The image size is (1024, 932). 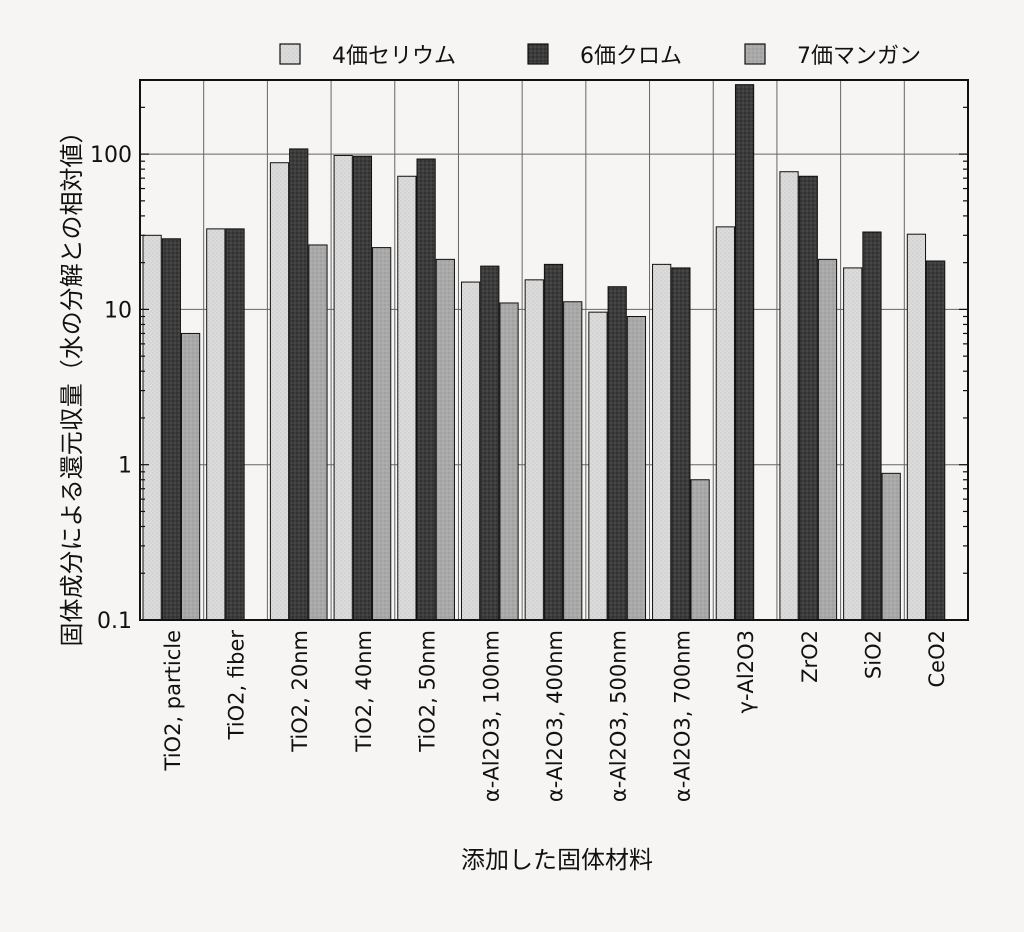 I want to click on legend-label: 6価クロム, so click(x=631, y=56).